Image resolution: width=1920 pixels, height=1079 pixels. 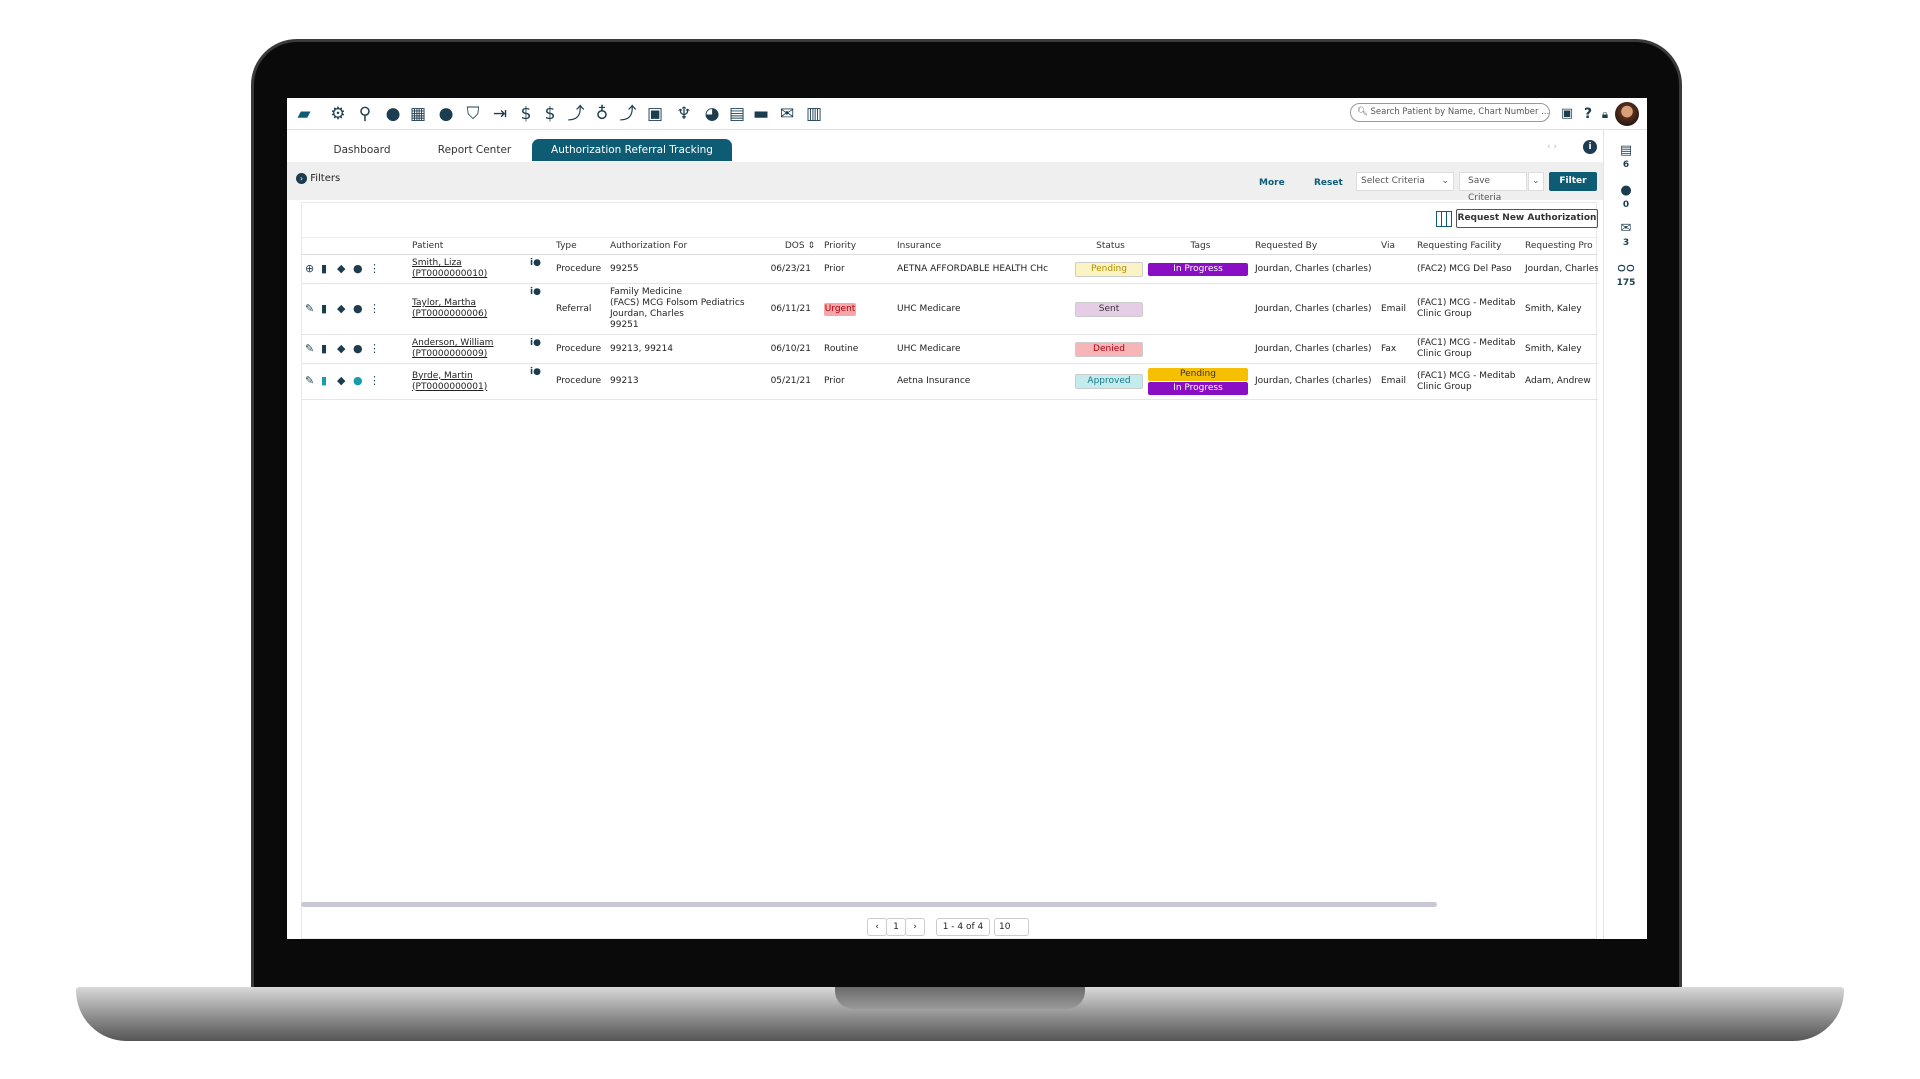 What do you see at coordinates (576, 114) in the screenshot?
I see `hand-dollar-icon: ⤴` at bounding box center [576, 114].